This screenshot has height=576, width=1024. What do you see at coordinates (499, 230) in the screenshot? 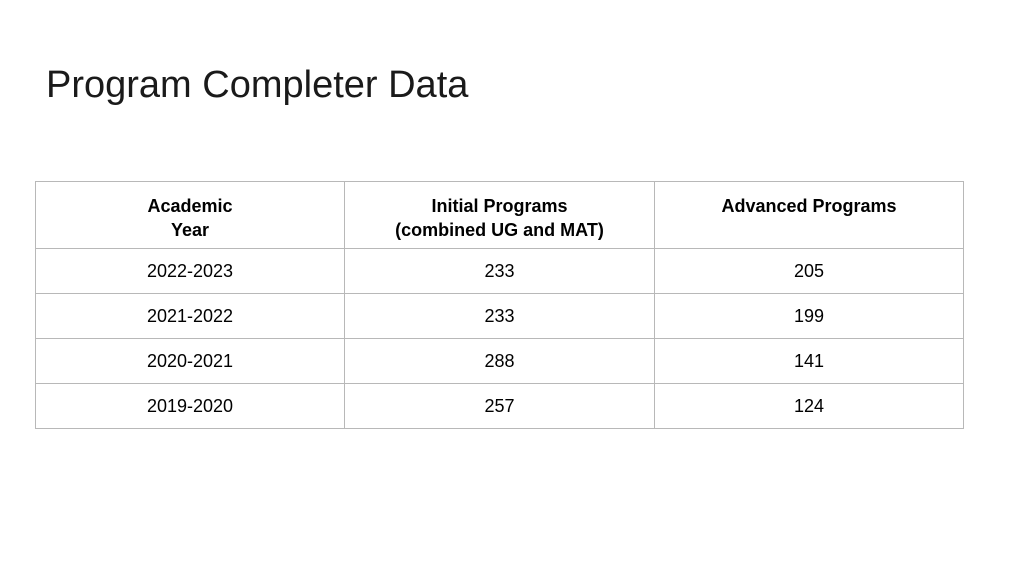
I see `header-initial-programs-line2: (combined UG and MAT)` at bounding box center [499, 230].